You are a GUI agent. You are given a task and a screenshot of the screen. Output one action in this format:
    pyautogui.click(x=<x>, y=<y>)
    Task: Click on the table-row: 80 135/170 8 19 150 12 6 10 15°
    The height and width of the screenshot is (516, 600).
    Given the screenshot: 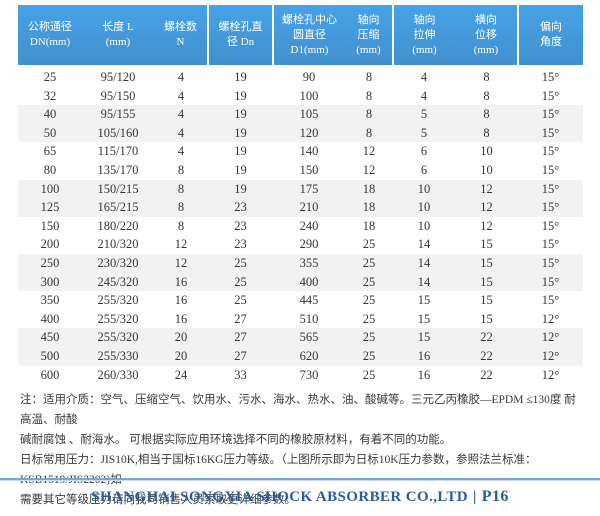 What is the action you would take?
    pyautogui.click(x=300, y=170)
    